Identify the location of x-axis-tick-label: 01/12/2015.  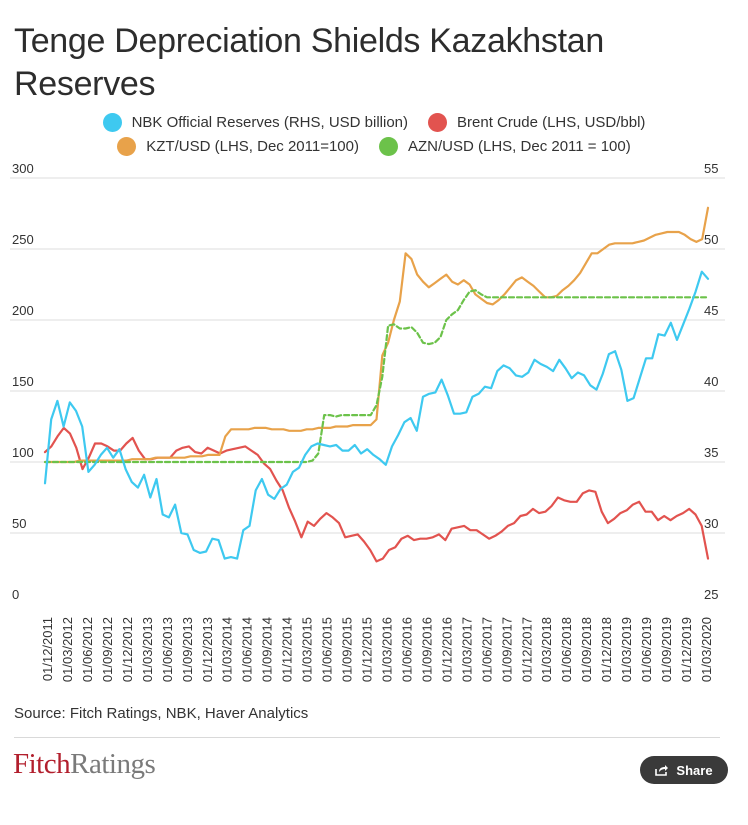
(367, 649).